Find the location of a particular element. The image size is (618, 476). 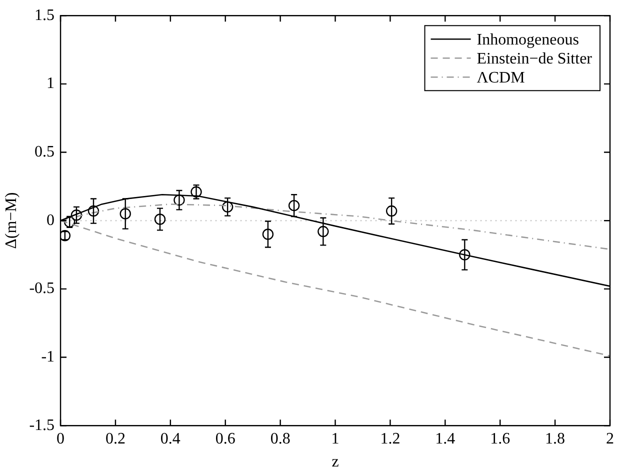

x-tick-label: 0.2 is located at coordinates (115, 439).